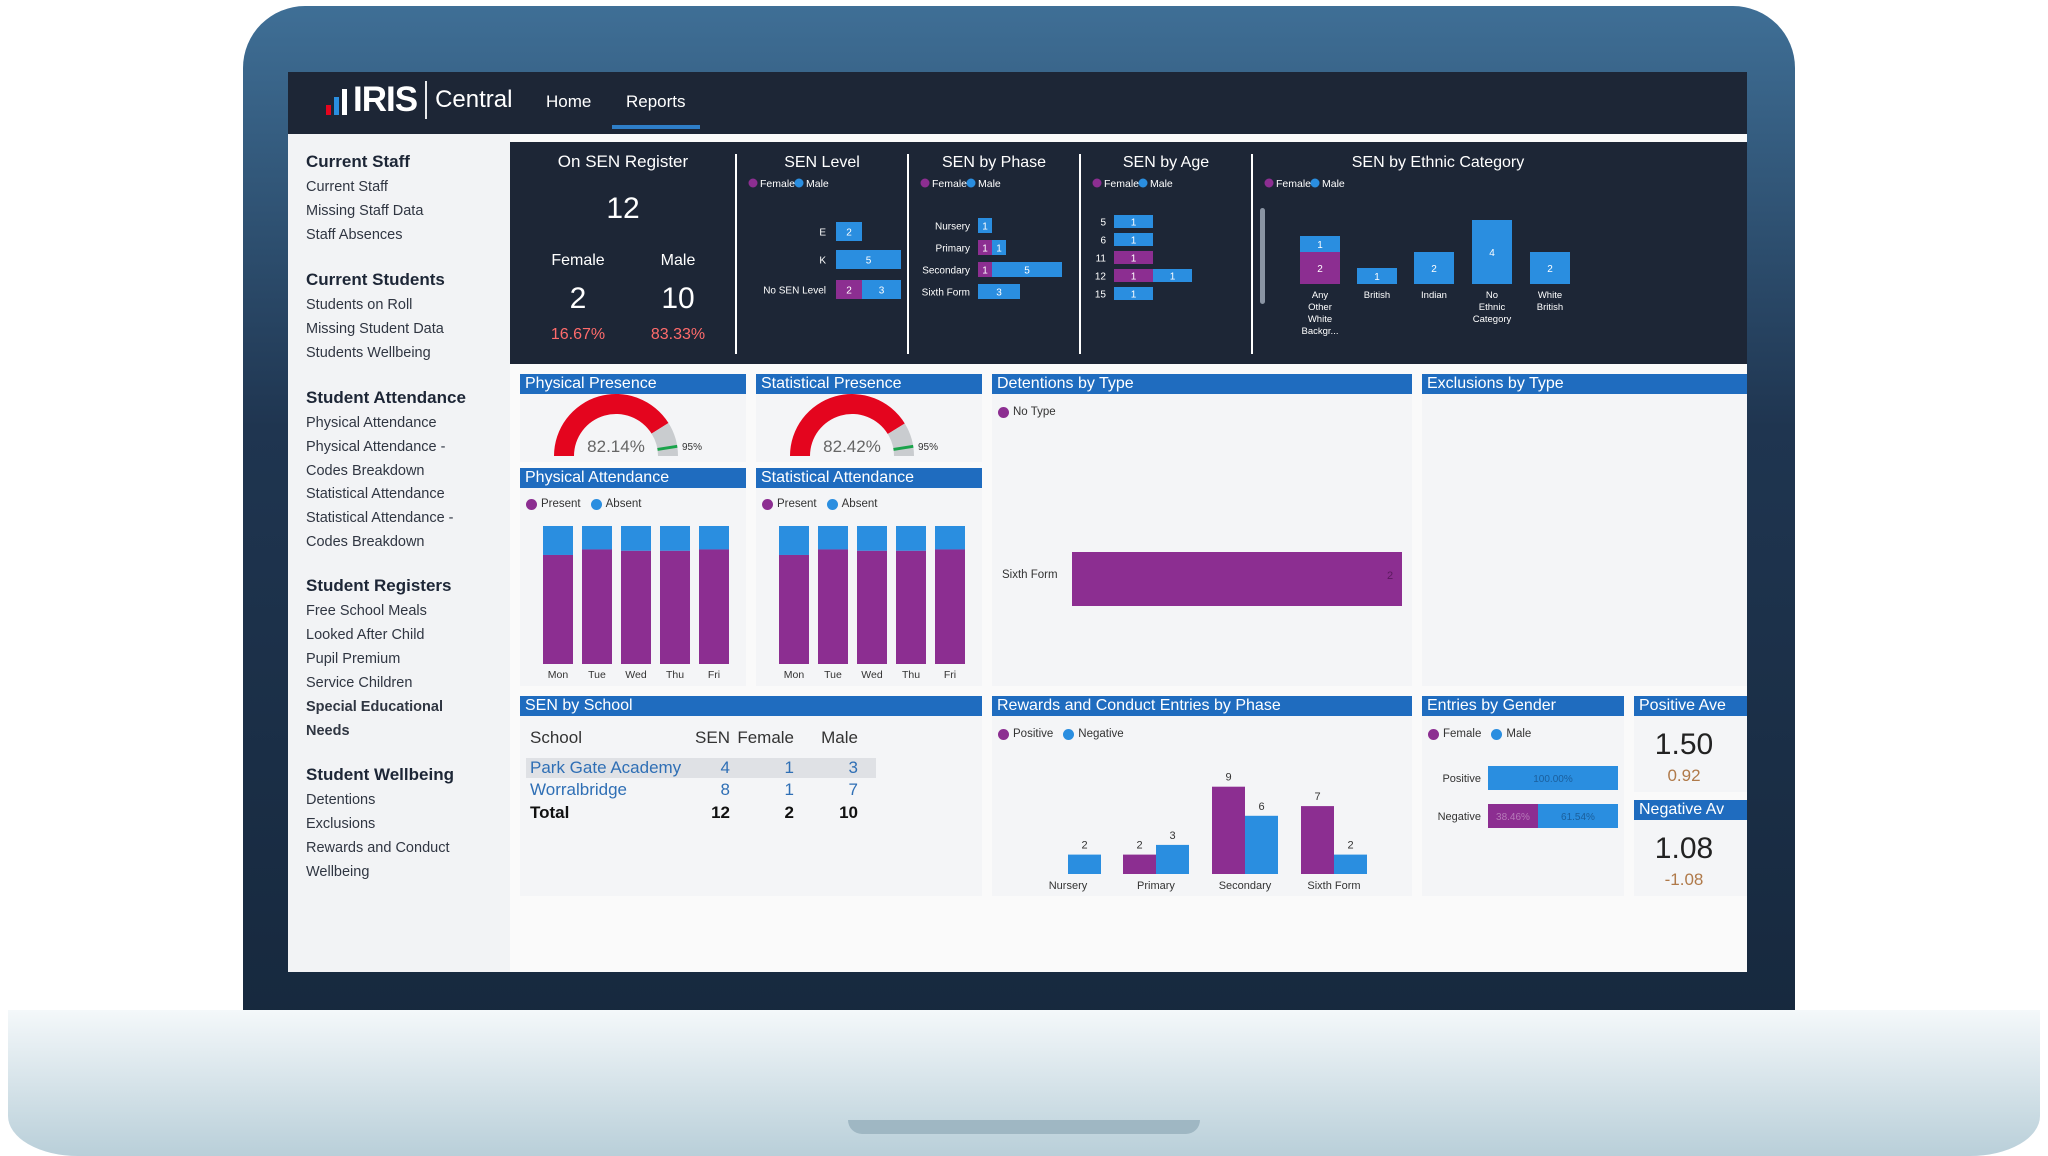  Describe the element at coordinates (579, 789) in the screenshot. I see `school-name-2: Worralbridge` at that location.